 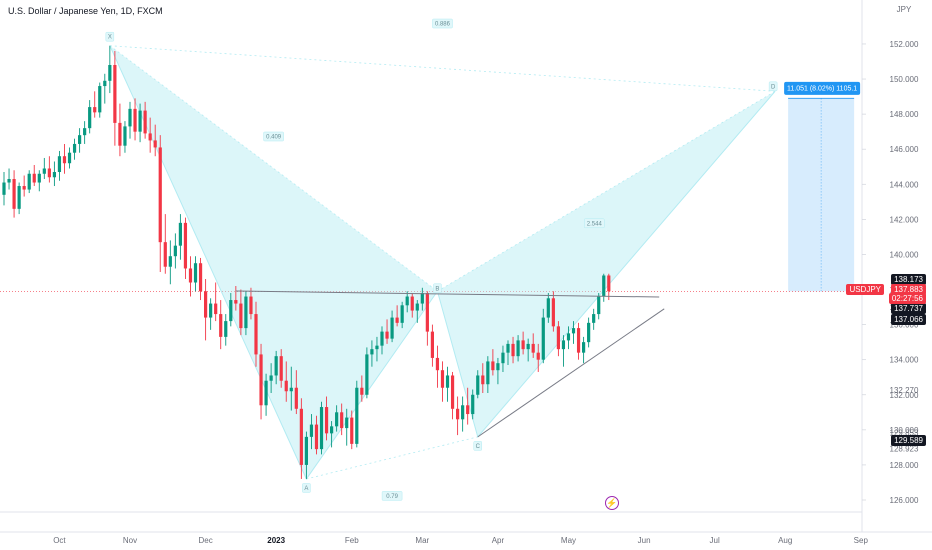 What do you see at coordinates (865, 289) in the screenshot?
I see `symbol-tag: USDJPY` at bounding box center [865, 289].